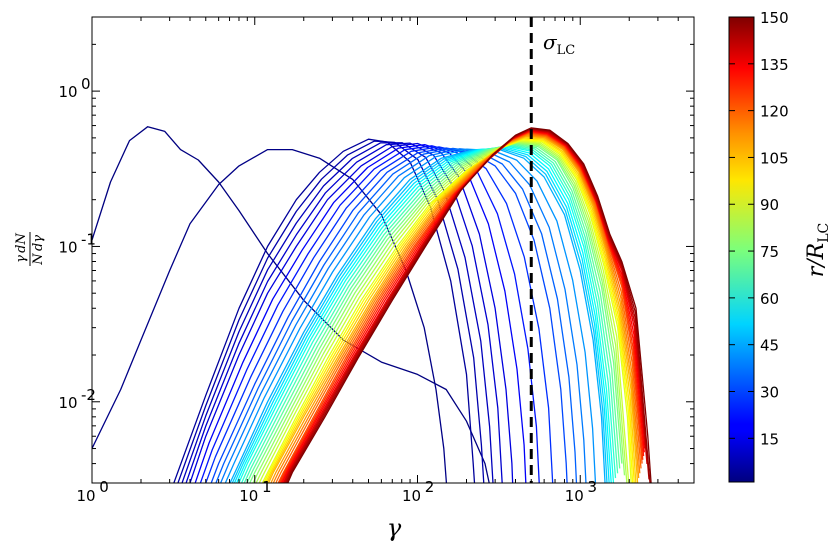 This screenshot has width=830, height=549. I want to click on x-tick-exponent: 1, so click(267, 487).